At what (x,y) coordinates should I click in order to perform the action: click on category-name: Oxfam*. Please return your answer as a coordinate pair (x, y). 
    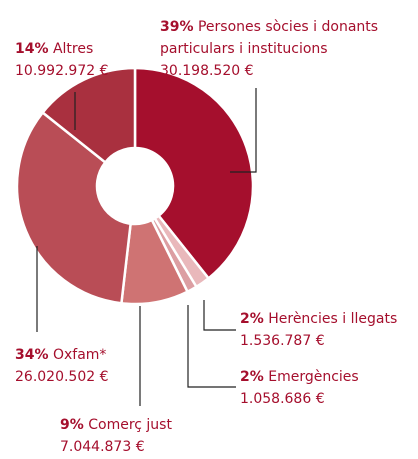
    Looking at the image, I should click on (79, 355).